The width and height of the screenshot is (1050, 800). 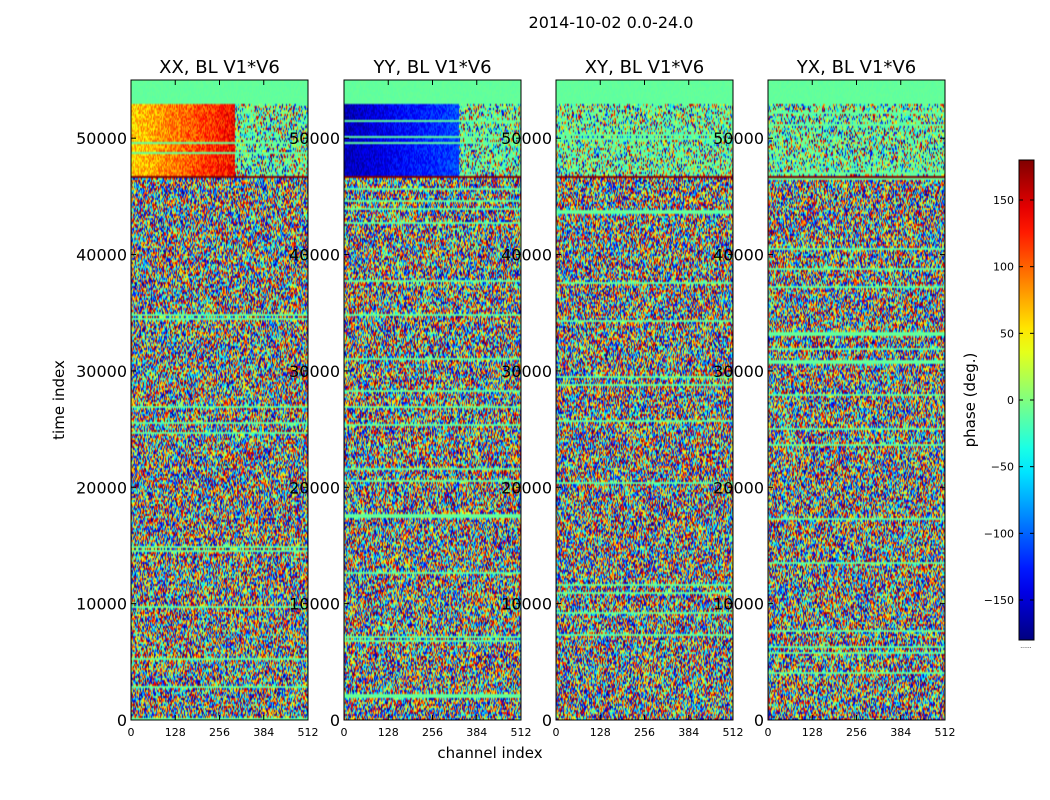 What do you see at coordinates (431, 67) in the screenshot?
I see `panel-title: YY, BL V1*V6` at bounding box center [431, 67].